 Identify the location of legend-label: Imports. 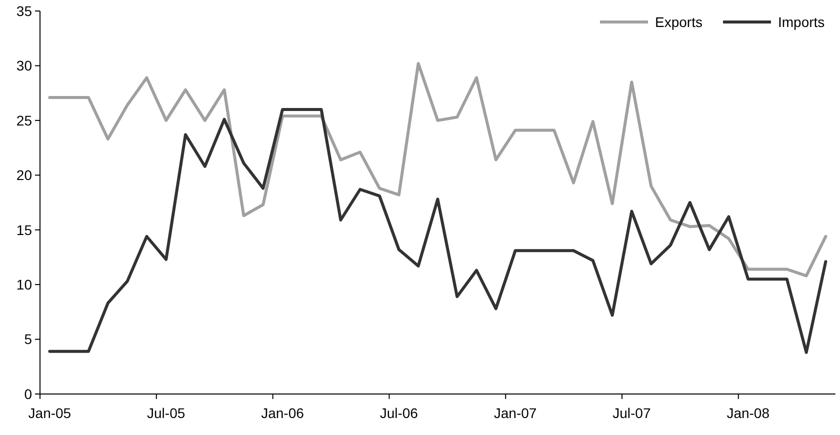
(801, 22).